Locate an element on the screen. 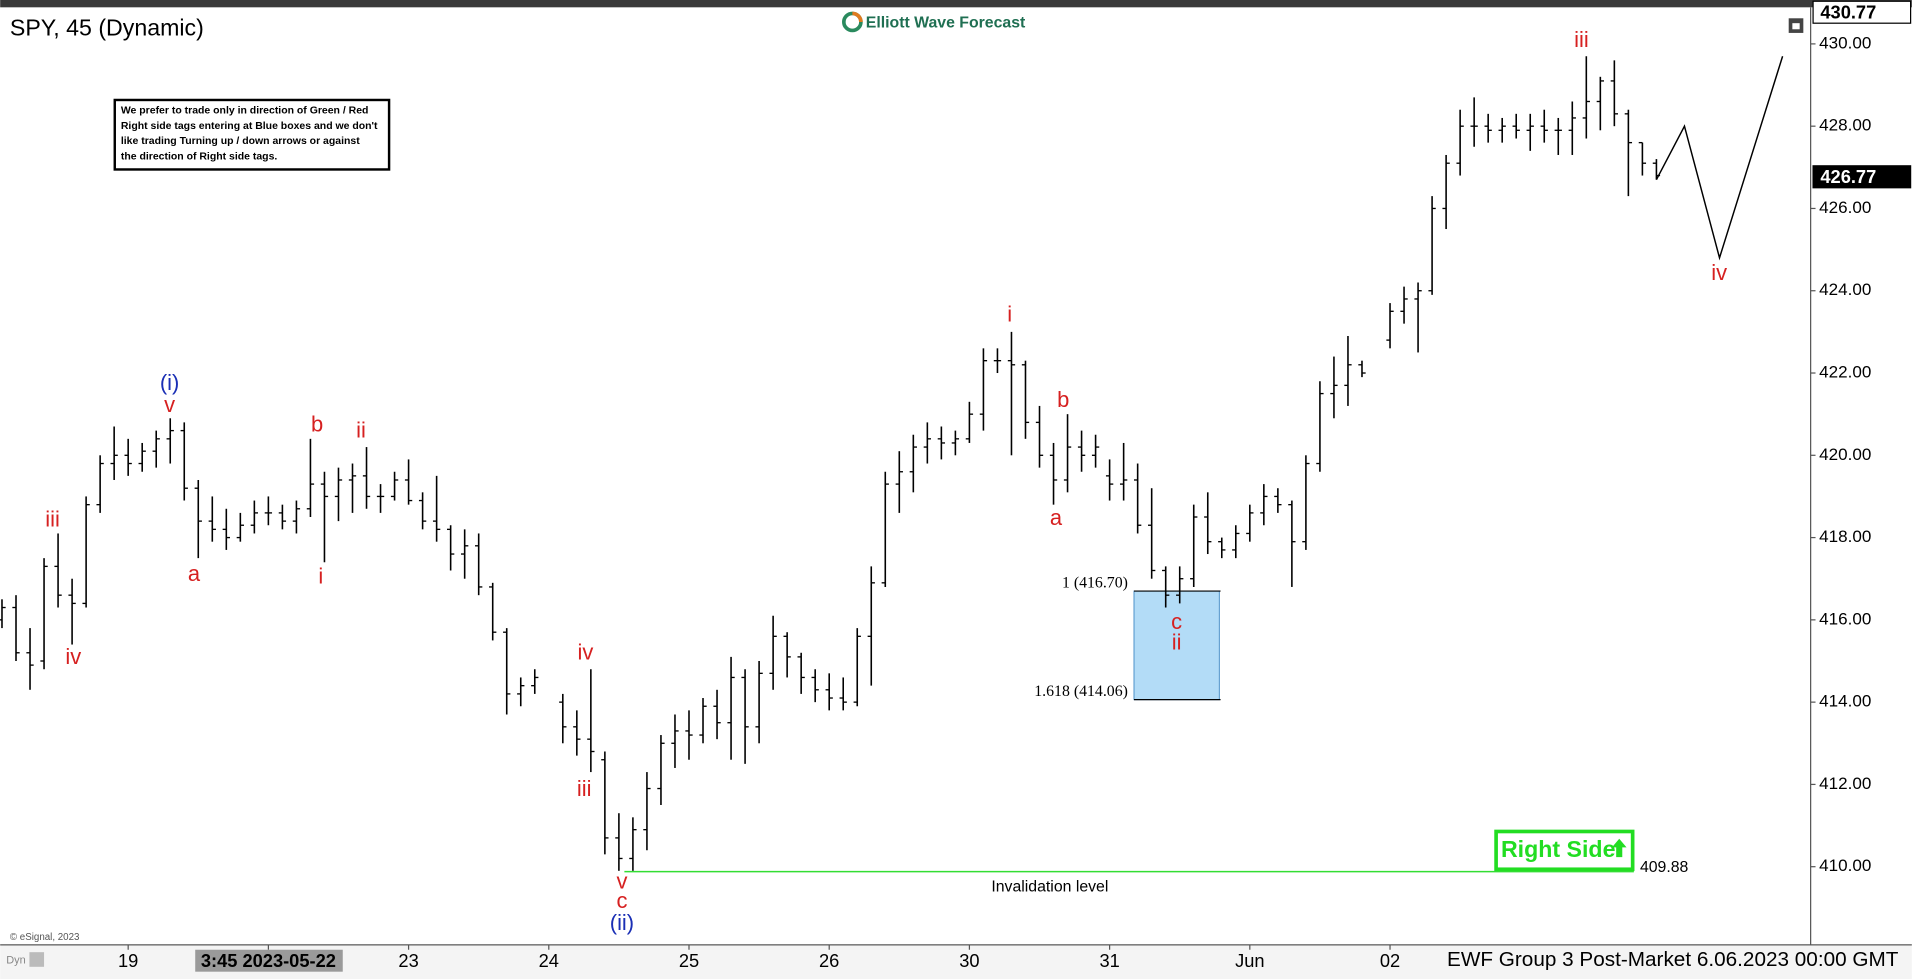 The width and height of the screenshot is (1912, 979). y-tick-label: 430.00 is located at coordinates (1845, 42).